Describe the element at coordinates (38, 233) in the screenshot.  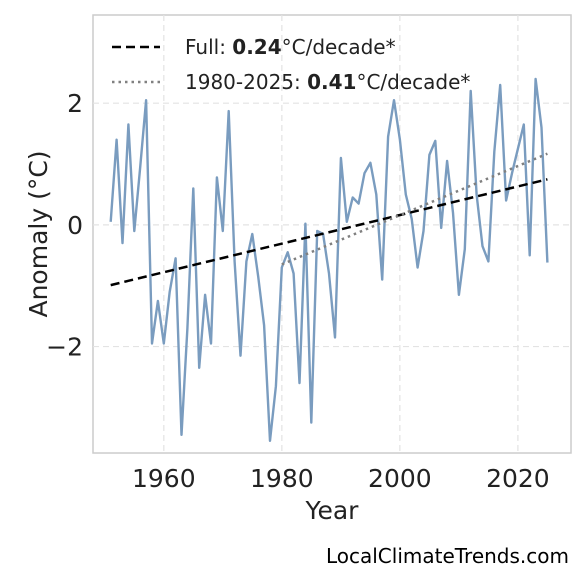
I see `y-axis-label: Anomaly (°C)` at that location.